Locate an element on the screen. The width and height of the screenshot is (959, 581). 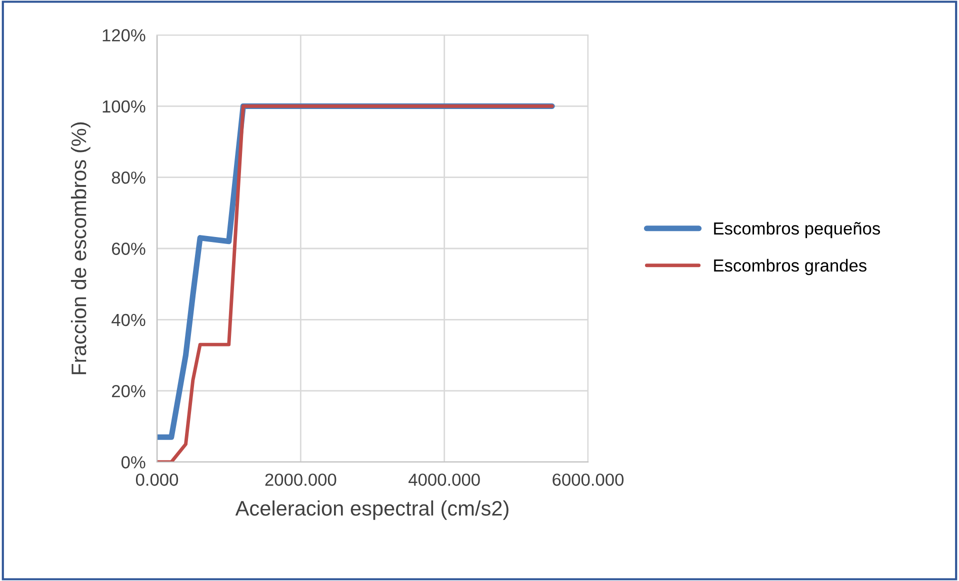
y-tick-label: 120% is located at coordinates (124, 35).